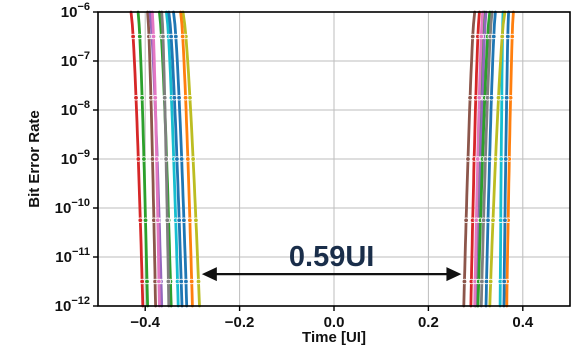  Describe the element at coordinates (240, 322) in the screenshot. I see `x-tick-label: −0.2` at that location.